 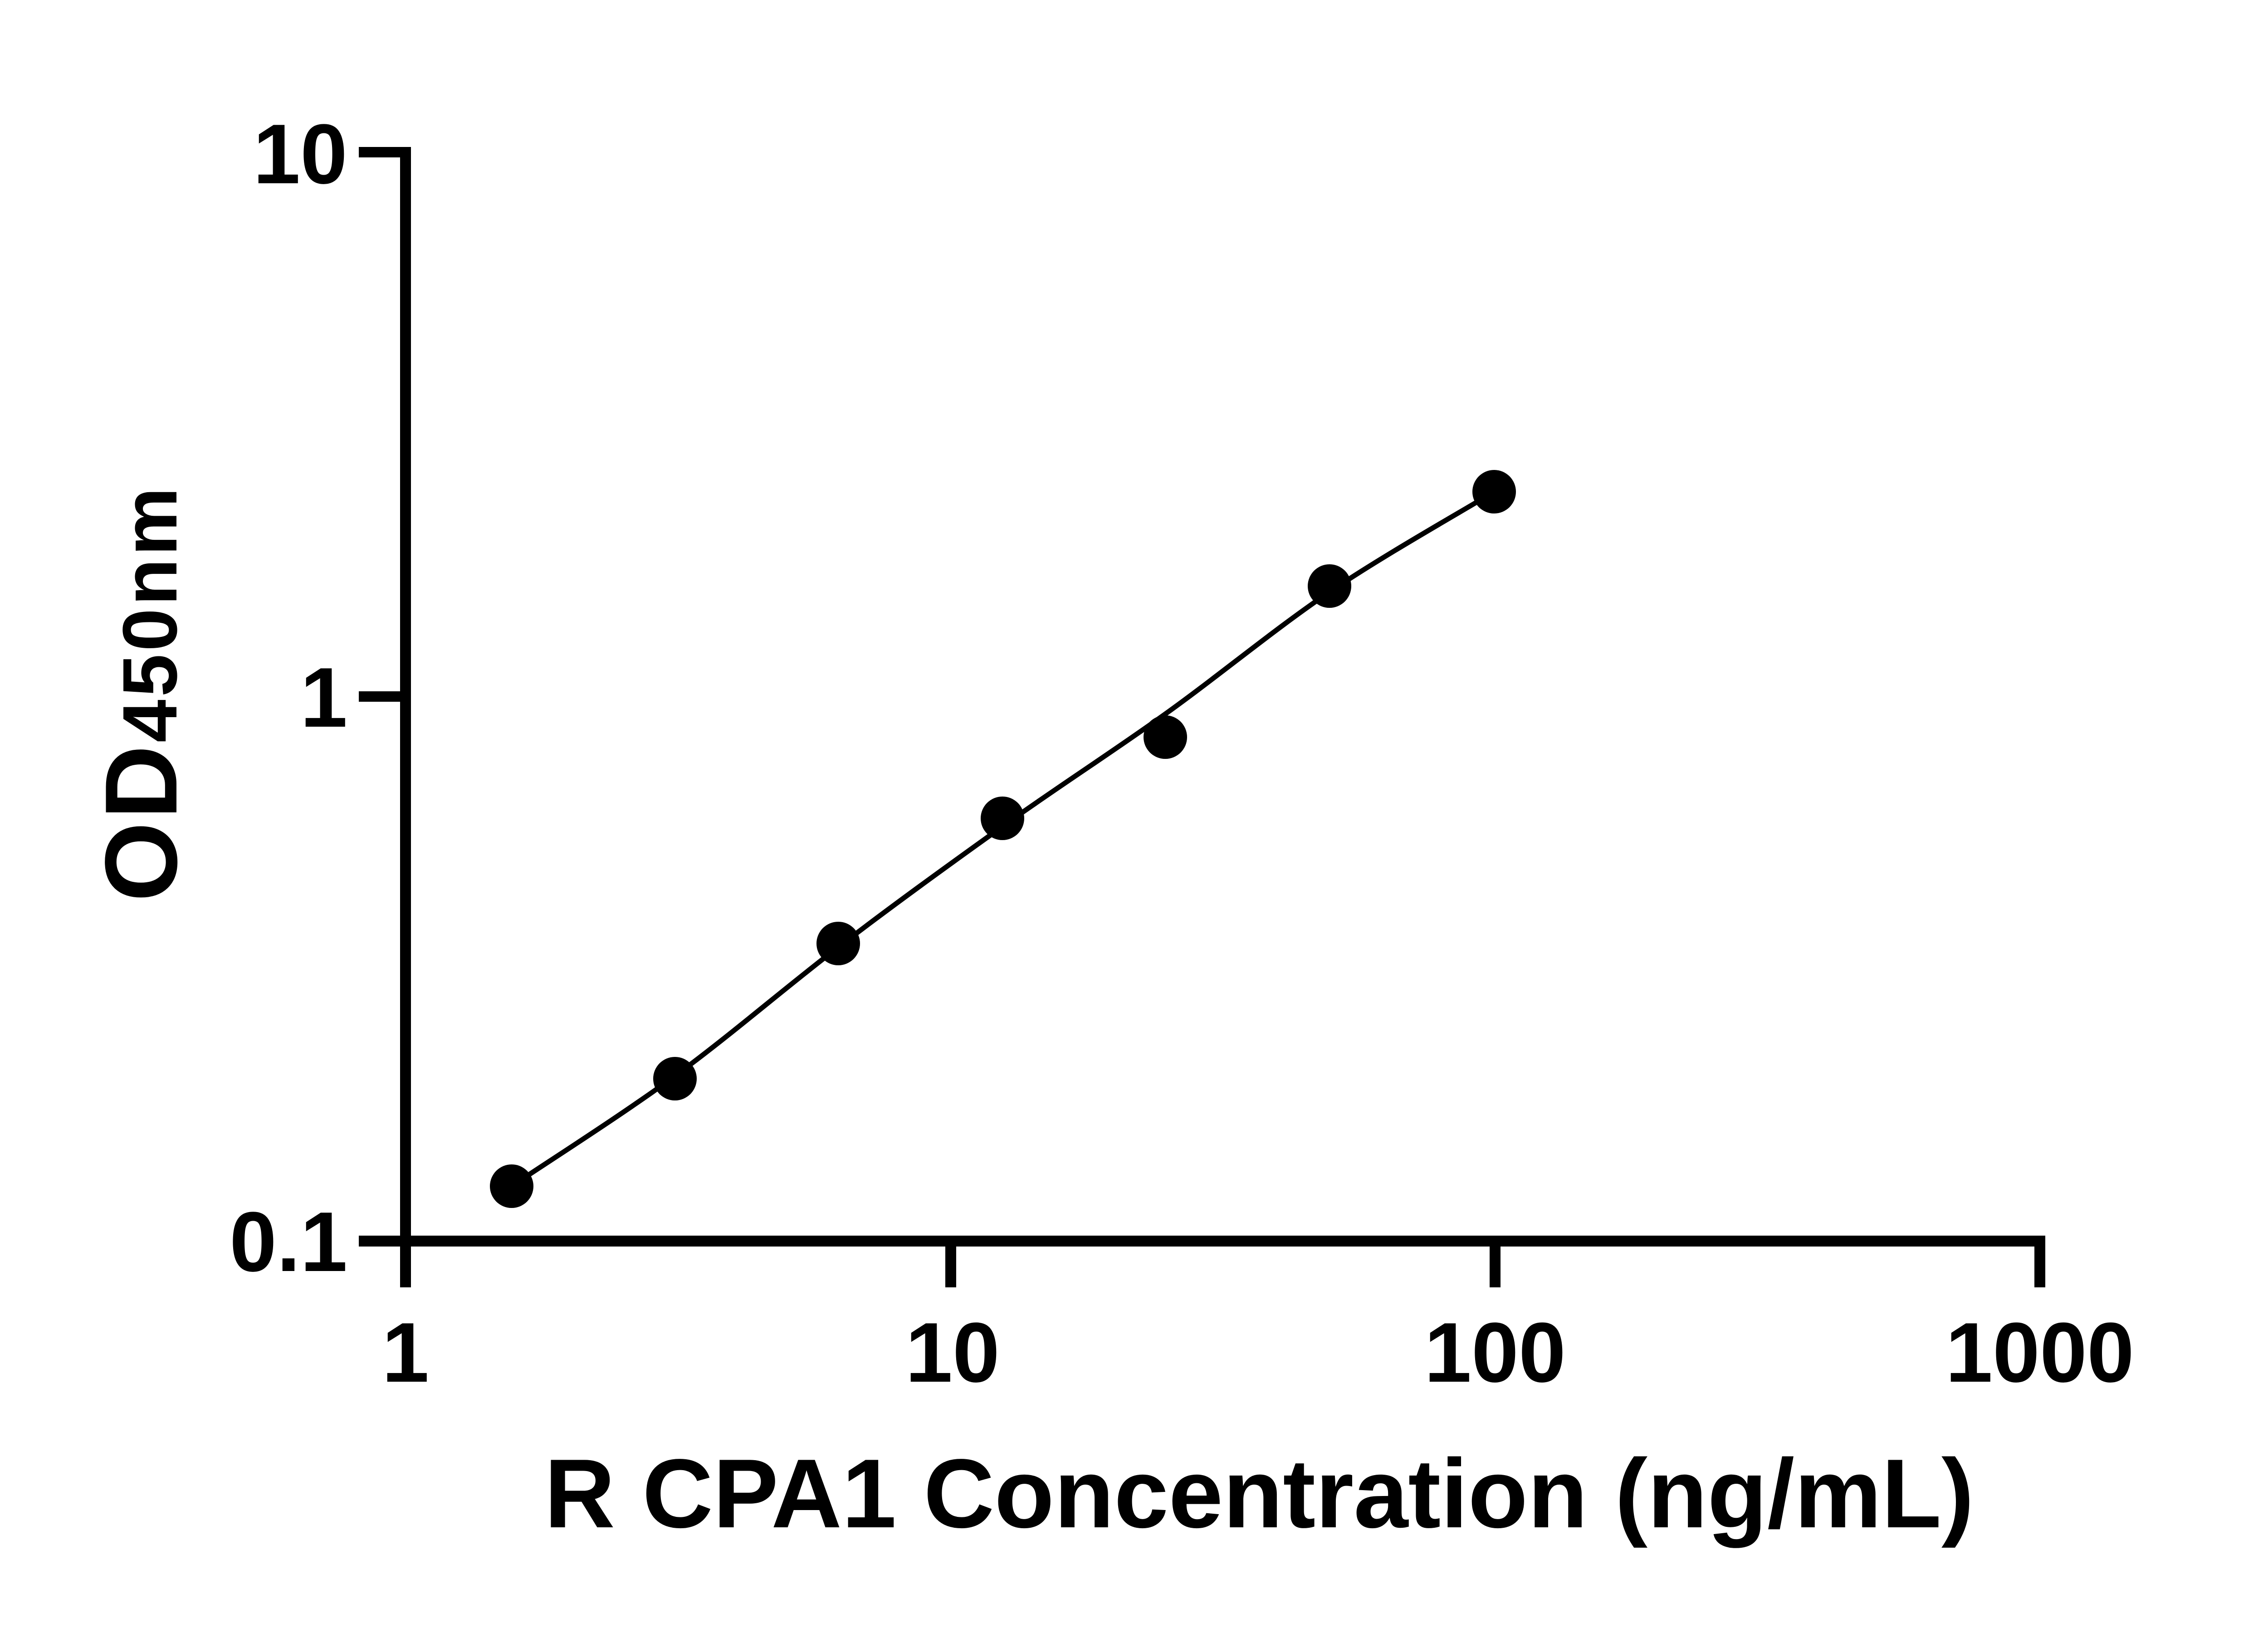 What do you see at coordinates (2040, 1352) in the screenshot?
I see `svg-text: 1000` at bounding box center [2040, 1352].